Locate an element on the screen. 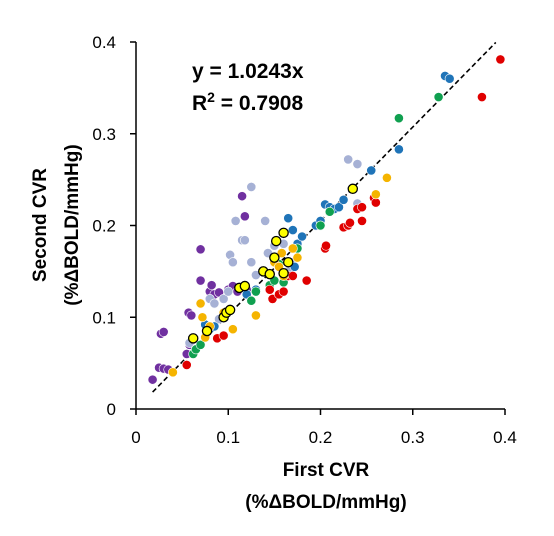 This screenshot has height=536, width=554. y-axis-units: (%ΔBOLD/mmHg) is located at coordinates (72, 224).